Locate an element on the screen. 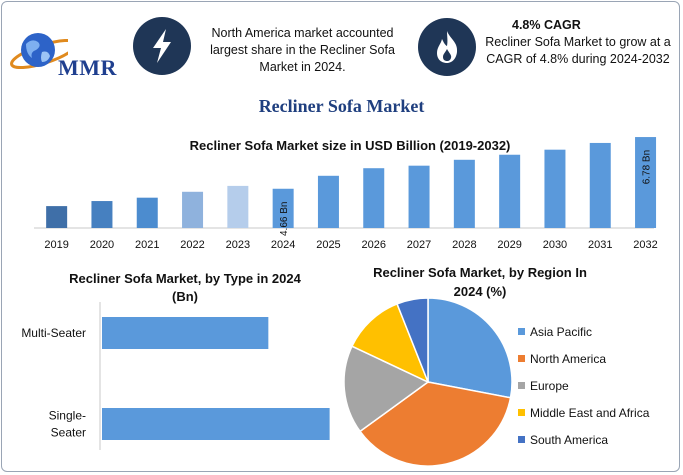 The height and width of the screenshot is (475, 683). legend-item: South America is located at coordinates (583, 439).